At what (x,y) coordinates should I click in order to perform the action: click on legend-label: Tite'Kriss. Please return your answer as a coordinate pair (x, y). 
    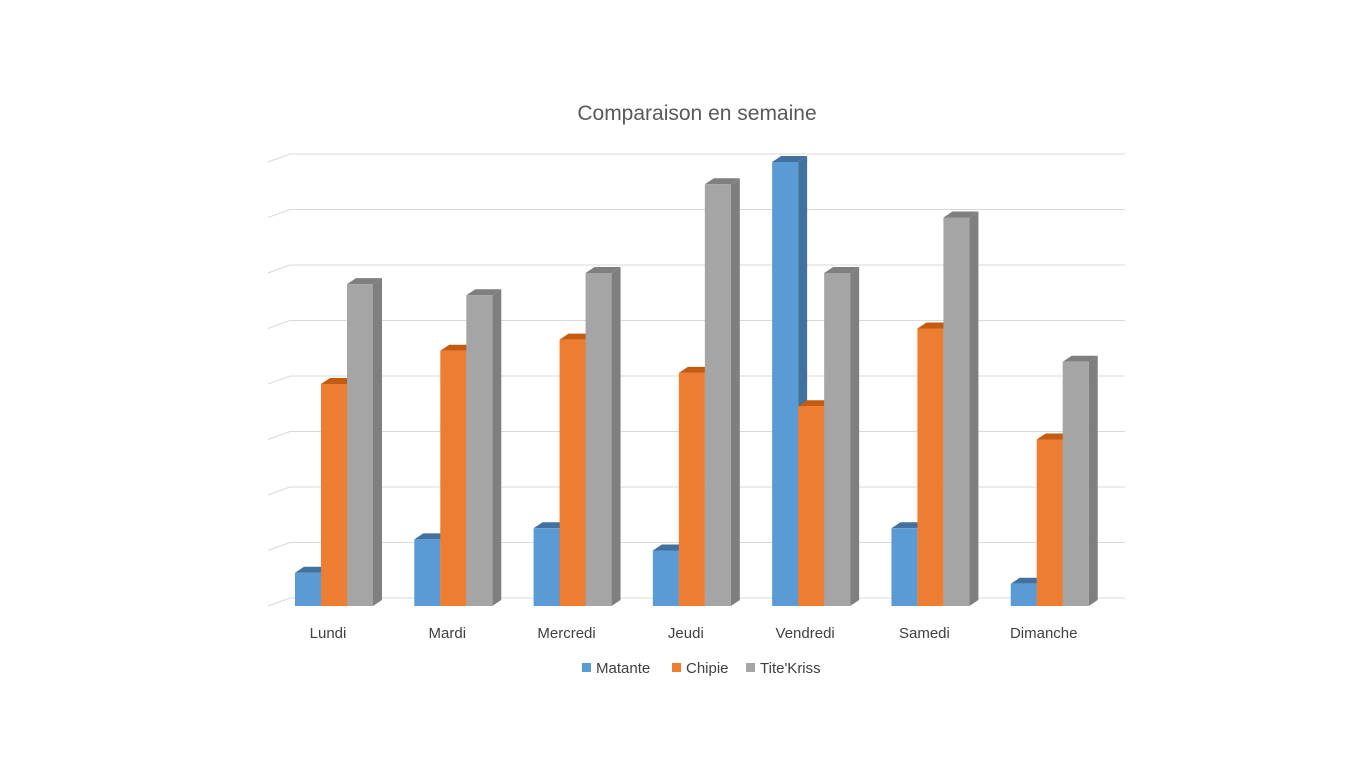
    Looking at the image, I should click on (790, 668).